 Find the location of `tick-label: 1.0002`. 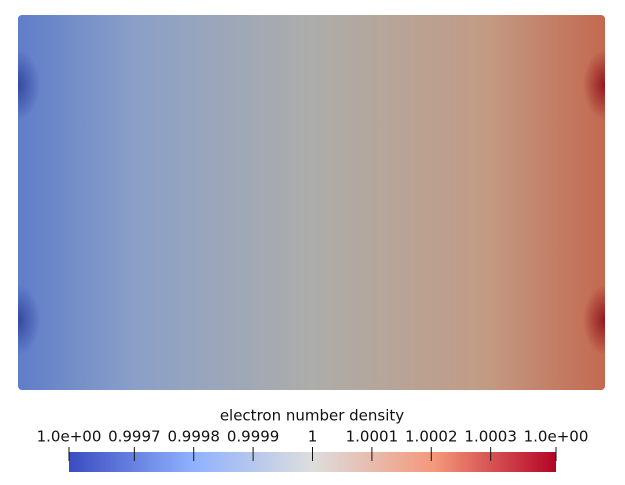

tick-label: 1.0002 is located at coordinates (431, 437).